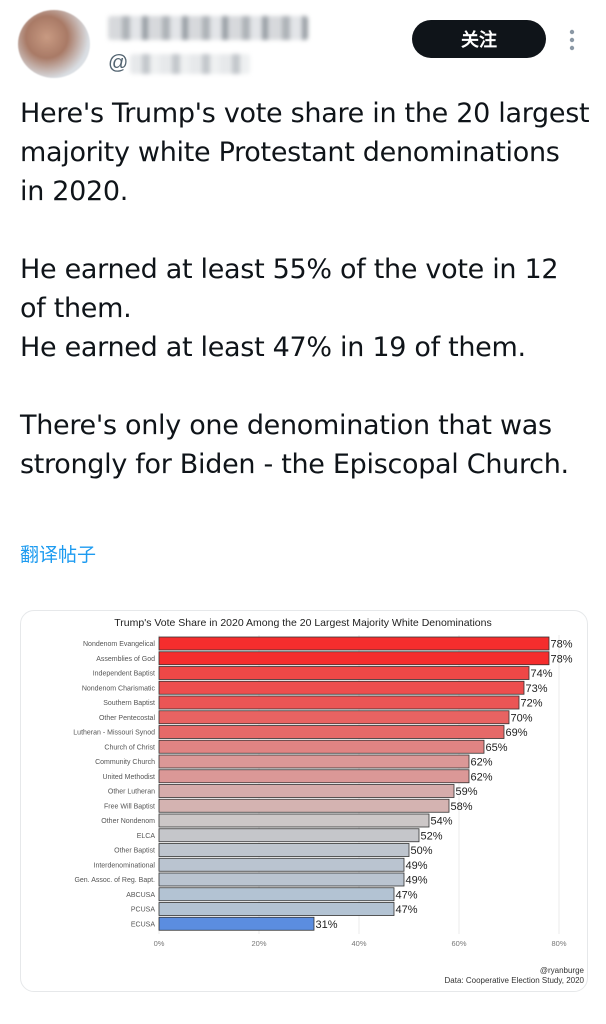  I want to click on x-tick-label: 20%, so click(258, 943).